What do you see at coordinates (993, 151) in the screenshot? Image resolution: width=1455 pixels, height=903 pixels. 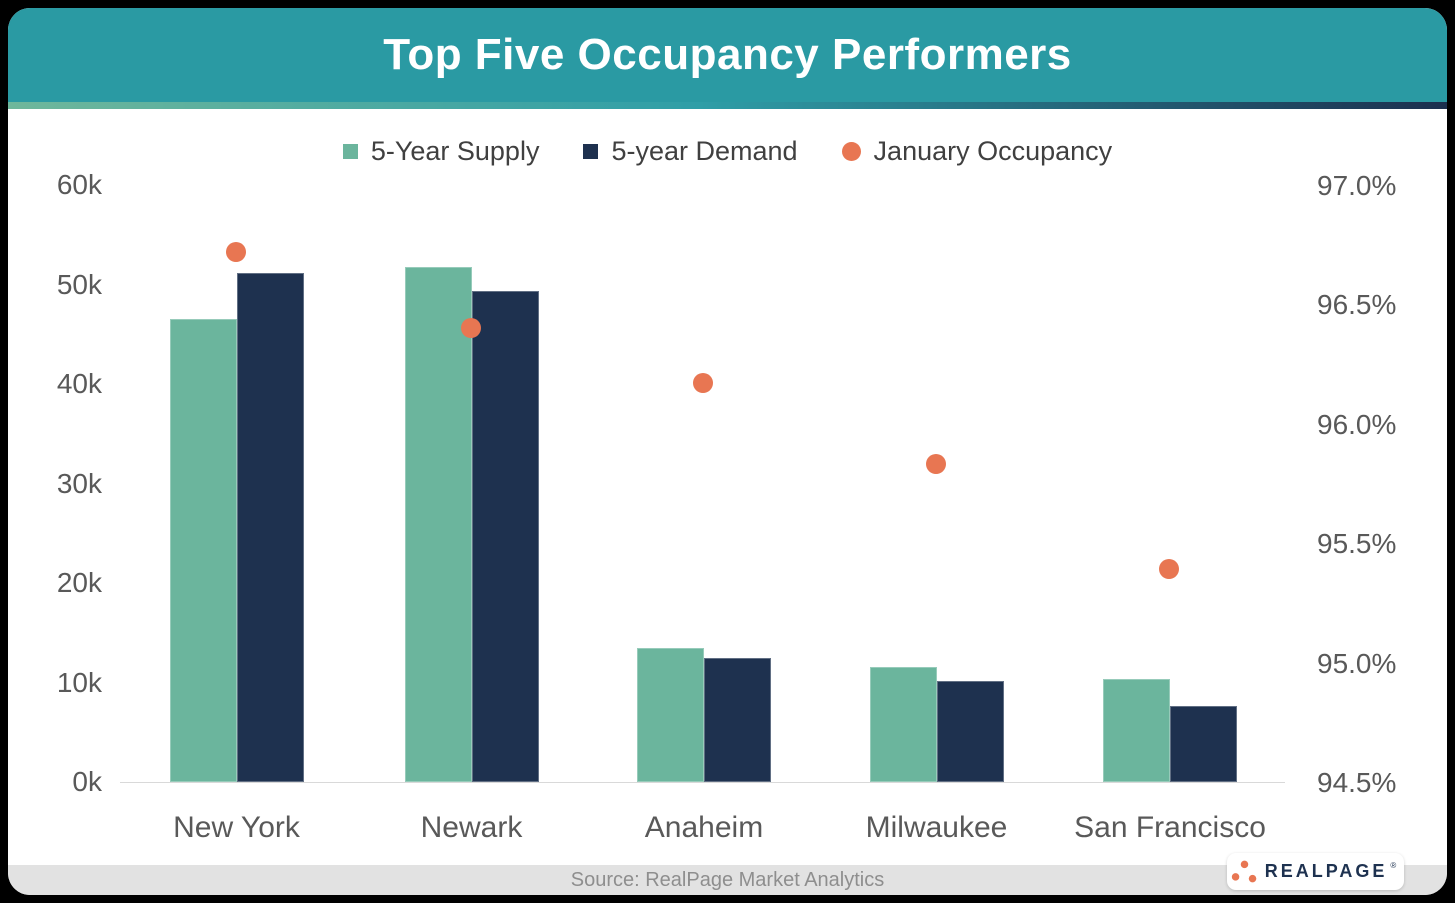 I see `legend-label-occupancy: January Occupancy` at bounding box center [993, 151].